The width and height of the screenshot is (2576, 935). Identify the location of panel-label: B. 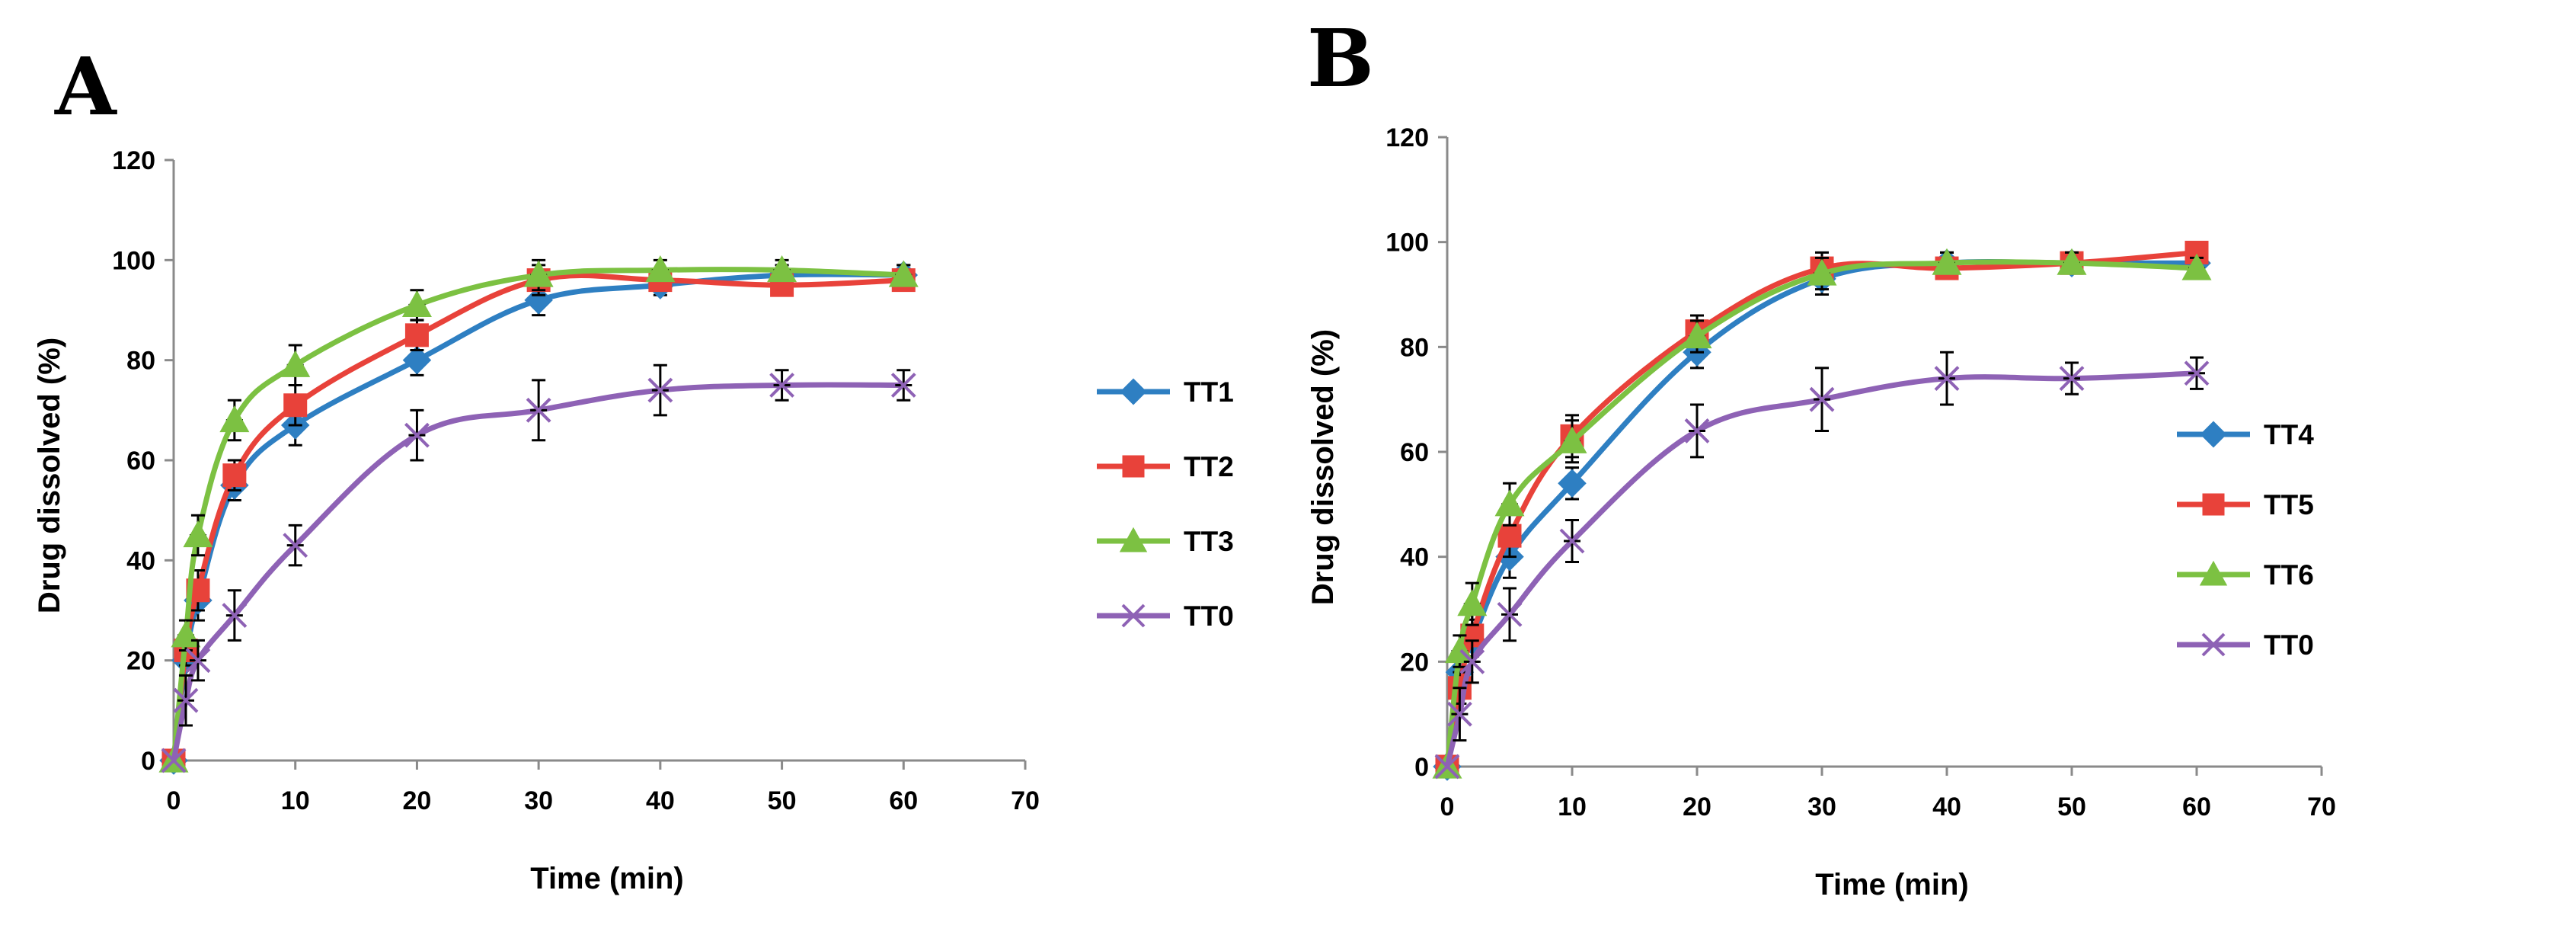
(1340, 58).